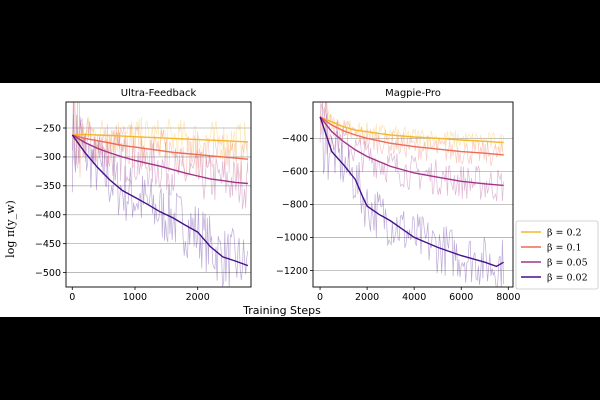 The width and height of the screenshot is (600, 400). I want to click on x-tick-label: 8000, so click(508, 297).